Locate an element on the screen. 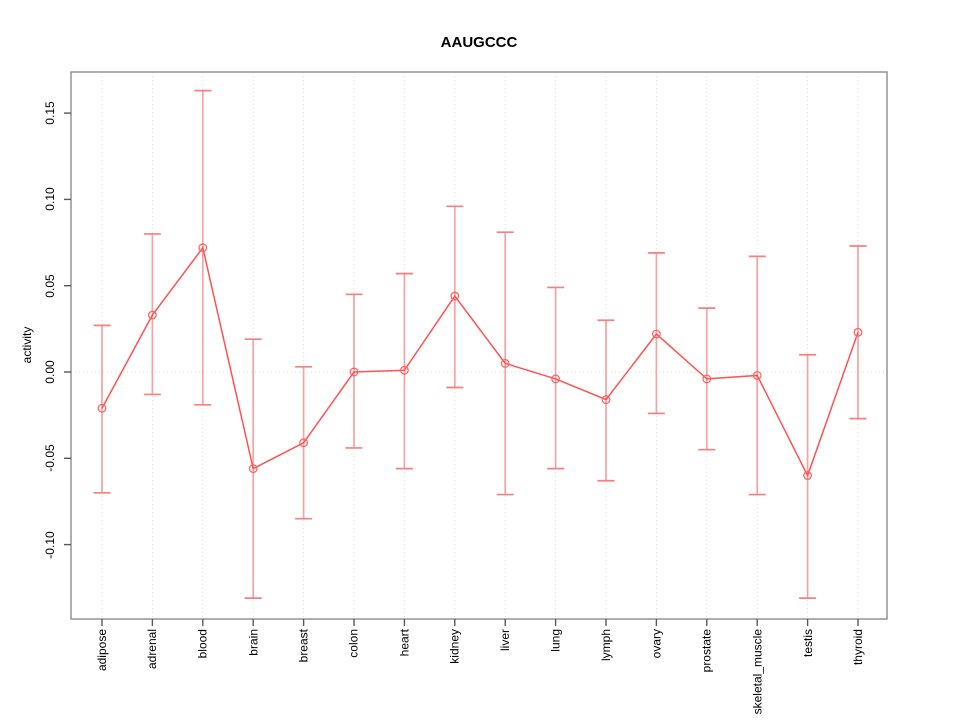 The width and height of the screenshot is (960, 720). x-tick-label-blood: blood is located at coordinates (202, 644).